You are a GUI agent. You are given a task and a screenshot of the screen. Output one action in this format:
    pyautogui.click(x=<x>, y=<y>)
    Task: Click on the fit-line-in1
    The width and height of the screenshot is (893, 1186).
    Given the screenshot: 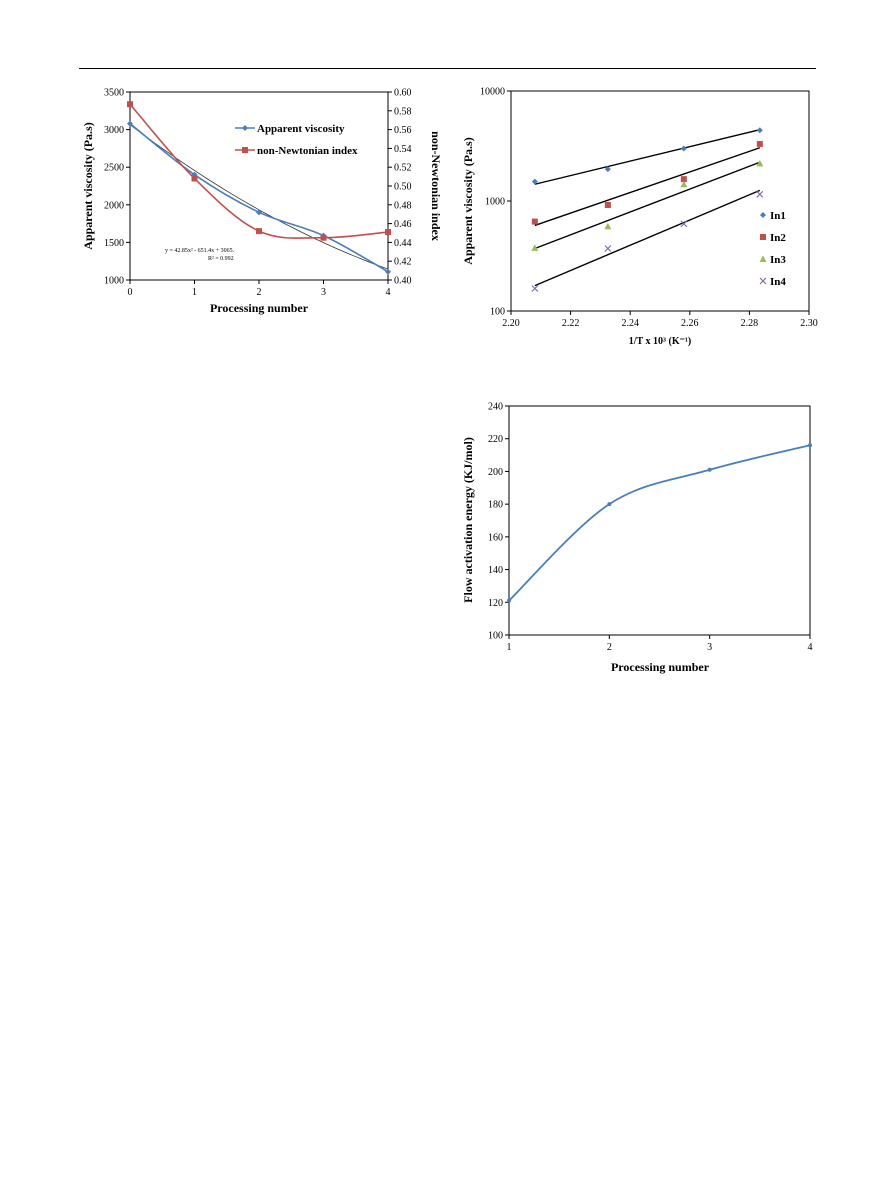 What is the action you would take?
    pyautogui.click(x=647, y=157)
    